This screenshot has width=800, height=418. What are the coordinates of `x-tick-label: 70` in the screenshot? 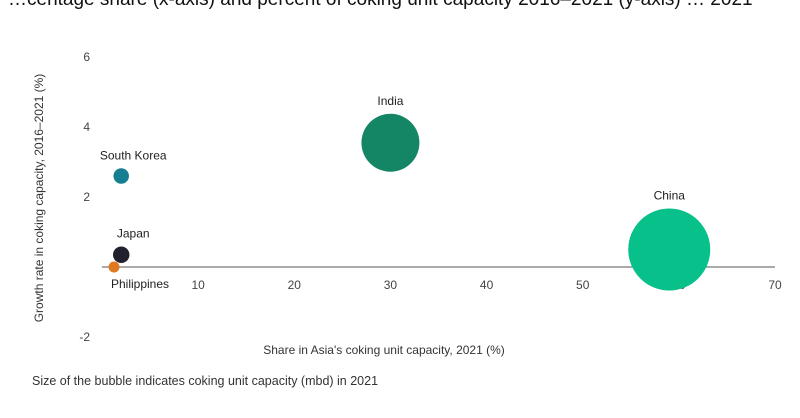 It's located at (775, 285).